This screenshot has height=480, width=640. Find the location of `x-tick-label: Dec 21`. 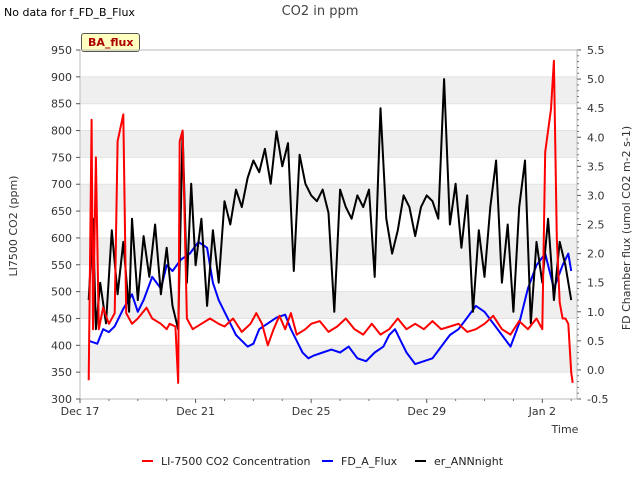

x-tick-label: Dec 21 is located at coordinates (195, 411).